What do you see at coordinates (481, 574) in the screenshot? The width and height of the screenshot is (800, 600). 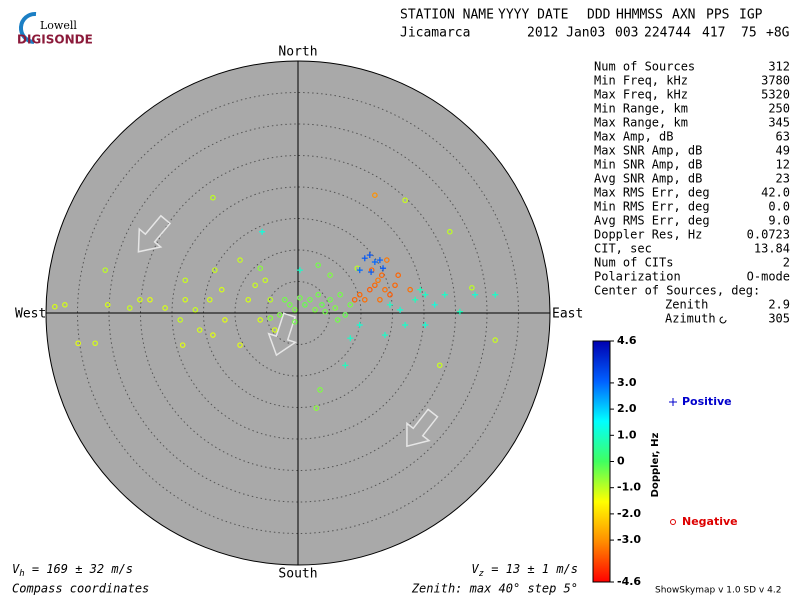 I see `vz-sub: z` at bounding box center [481, 574].